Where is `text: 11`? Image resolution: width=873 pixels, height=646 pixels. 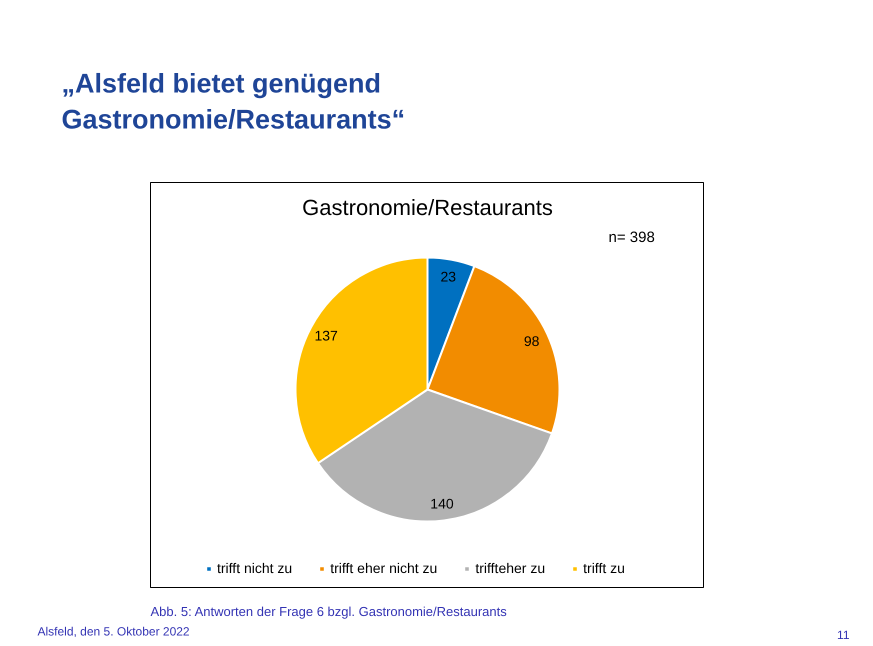
text: 11 is located at coordinates (843, 635).